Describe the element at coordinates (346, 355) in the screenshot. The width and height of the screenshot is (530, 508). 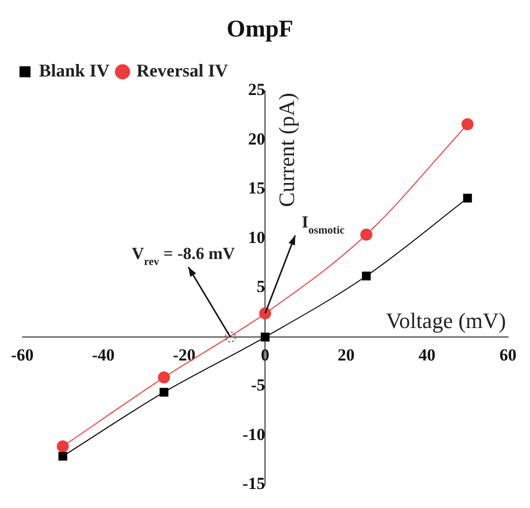
I see `x-tick-label: 20` at that location.